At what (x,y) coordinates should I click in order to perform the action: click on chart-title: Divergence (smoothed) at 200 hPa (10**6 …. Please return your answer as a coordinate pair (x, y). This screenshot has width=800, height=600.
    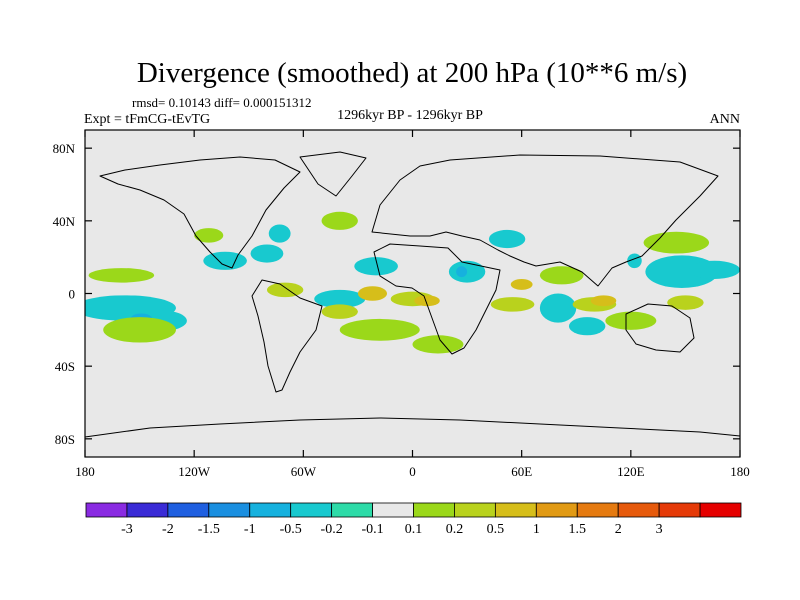
    Looking at the image, I should click on (412, 73).